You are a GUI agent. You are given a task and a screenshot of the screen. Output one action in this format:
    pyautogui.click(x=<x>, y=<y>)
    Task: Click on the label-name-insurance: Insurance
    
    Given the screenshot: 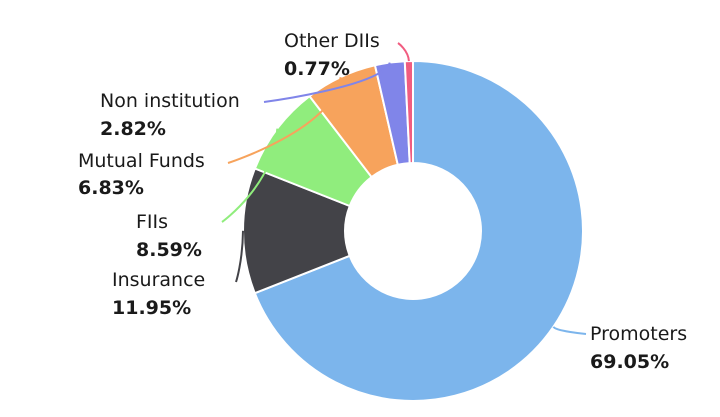 What is the action you would take?
    pyautogui.click(x=158, y=280)
    